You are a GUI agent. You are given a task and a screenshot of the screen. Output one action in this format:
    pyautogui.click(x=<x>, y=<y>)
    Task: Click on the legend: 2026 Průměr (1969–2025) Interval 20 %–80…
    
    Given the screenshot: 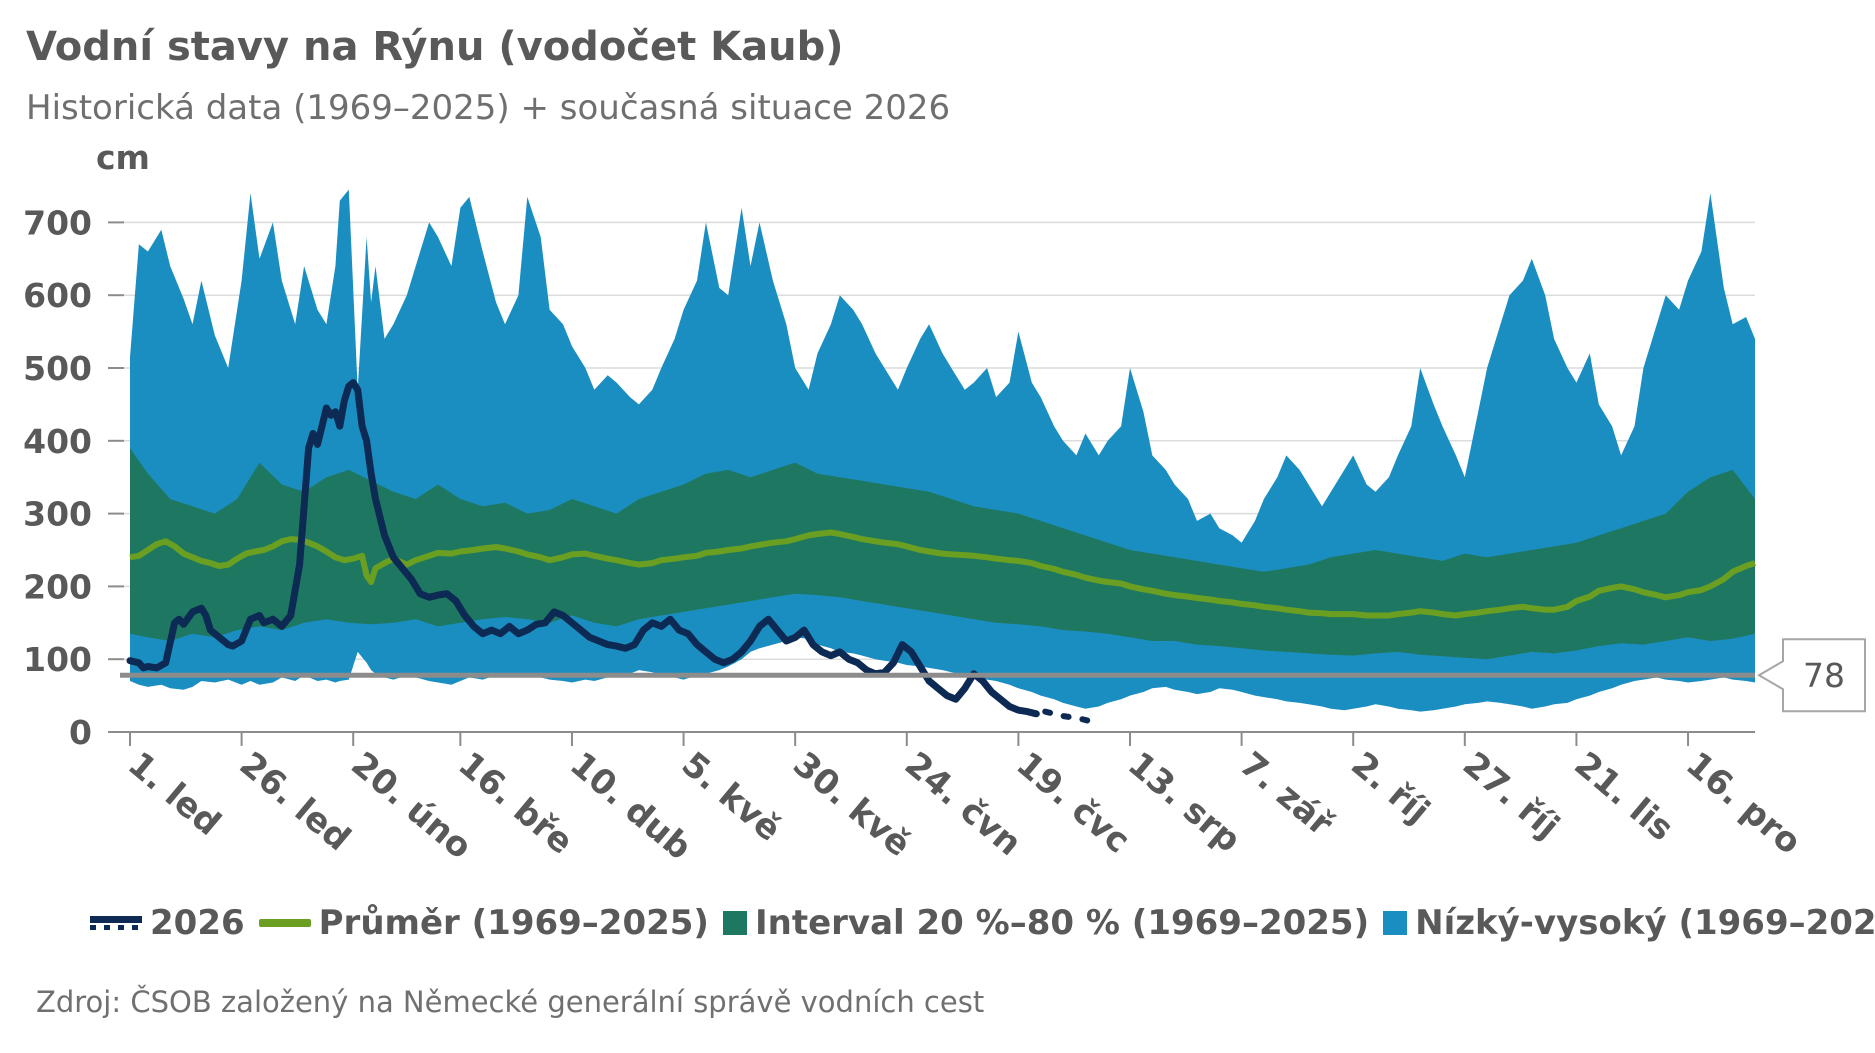 What is the action you would take?
    pyautogui.click(x=982, y=923)
    